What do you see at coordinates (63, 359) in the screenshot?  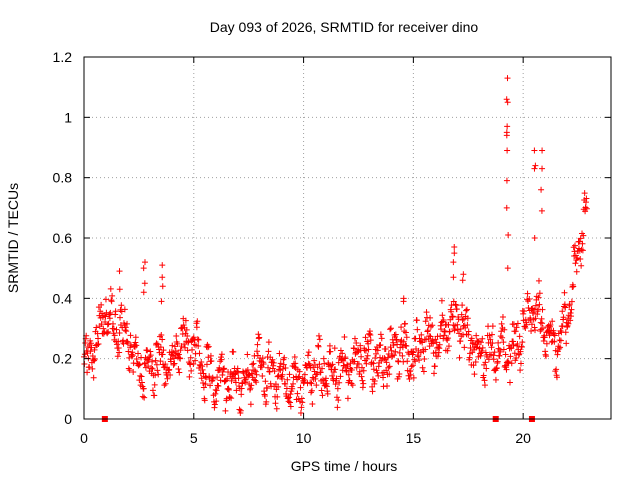 I see `y-tick-label: 0.2` at bounding box center [63, 359].